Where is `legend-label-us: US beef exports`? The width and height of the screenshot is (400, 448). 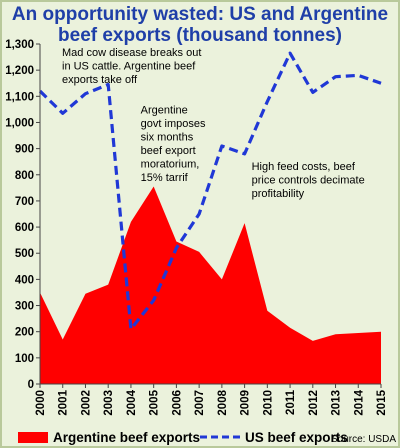
legend-label-us: US beef exports is located at coordinates (296, 437).